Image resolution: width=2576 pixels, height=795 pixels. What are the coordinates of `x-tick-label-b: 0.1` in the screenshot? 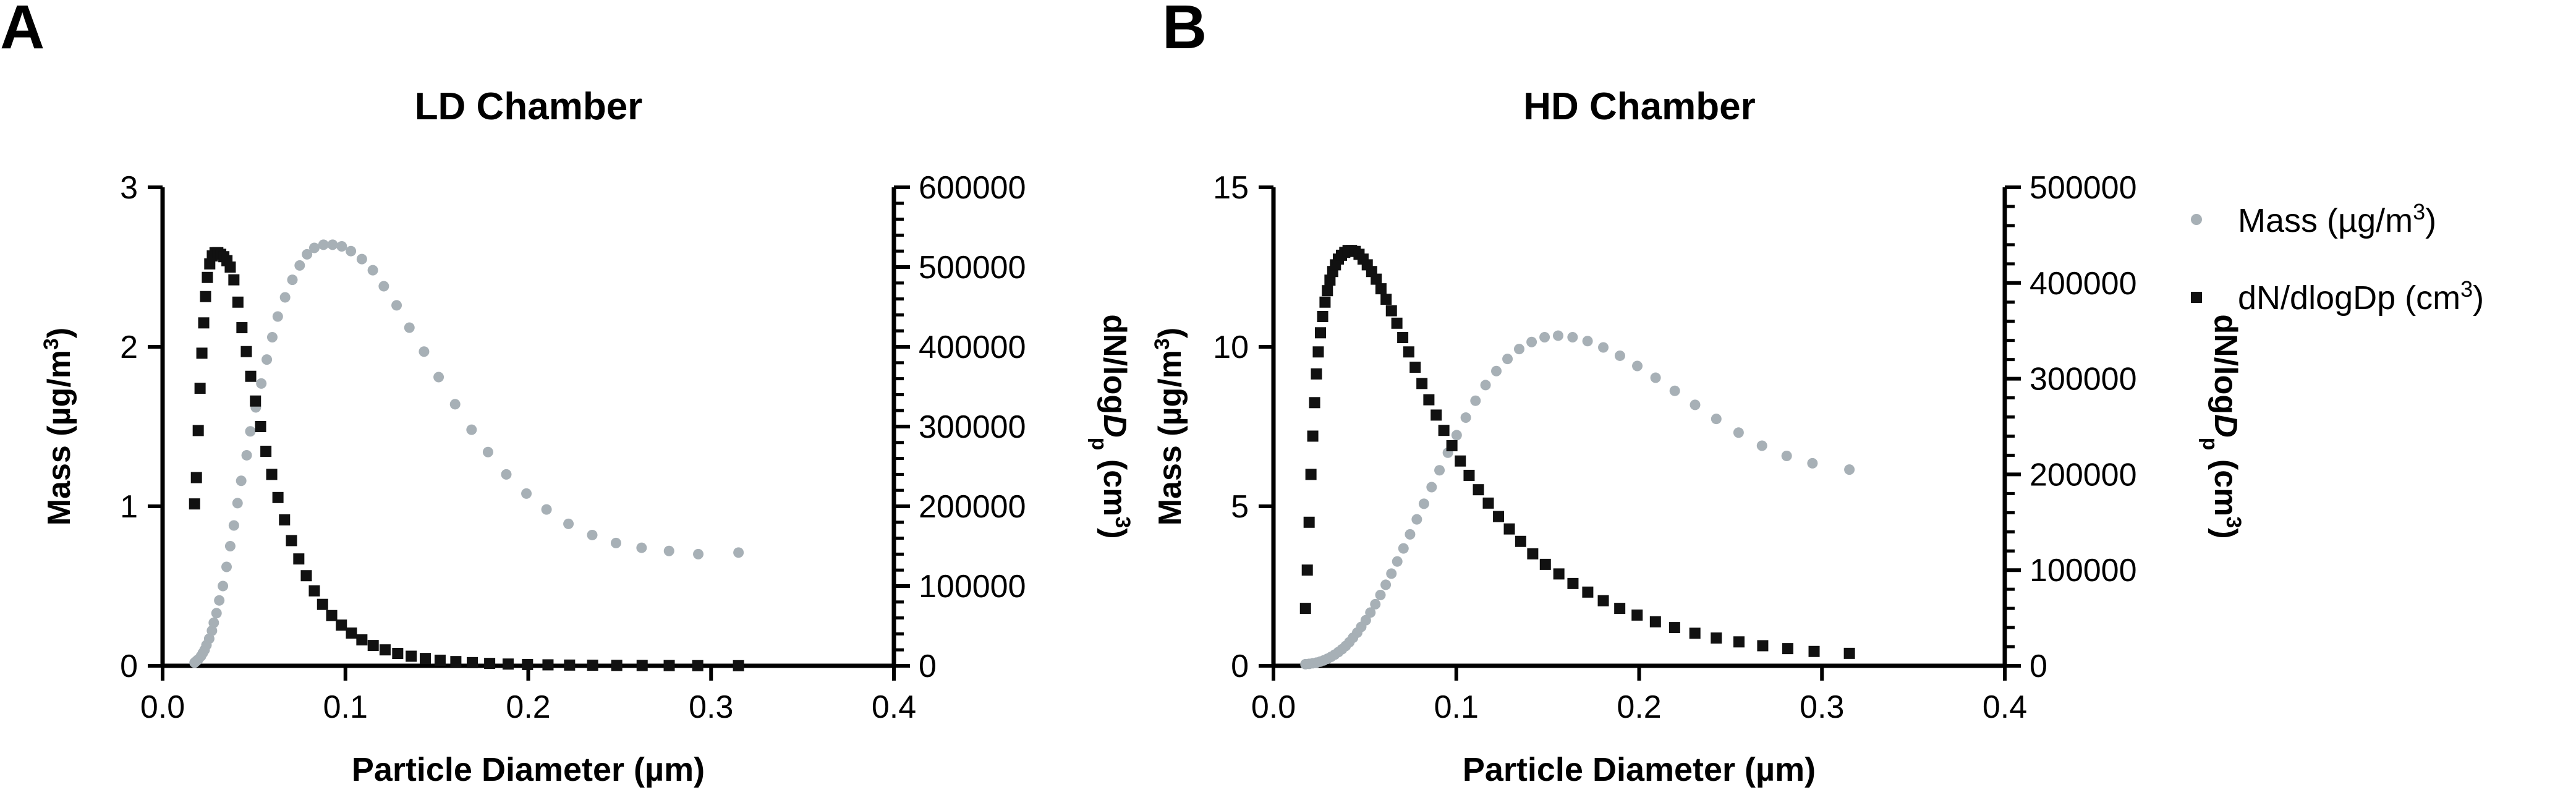 It's located at (1456, 707).